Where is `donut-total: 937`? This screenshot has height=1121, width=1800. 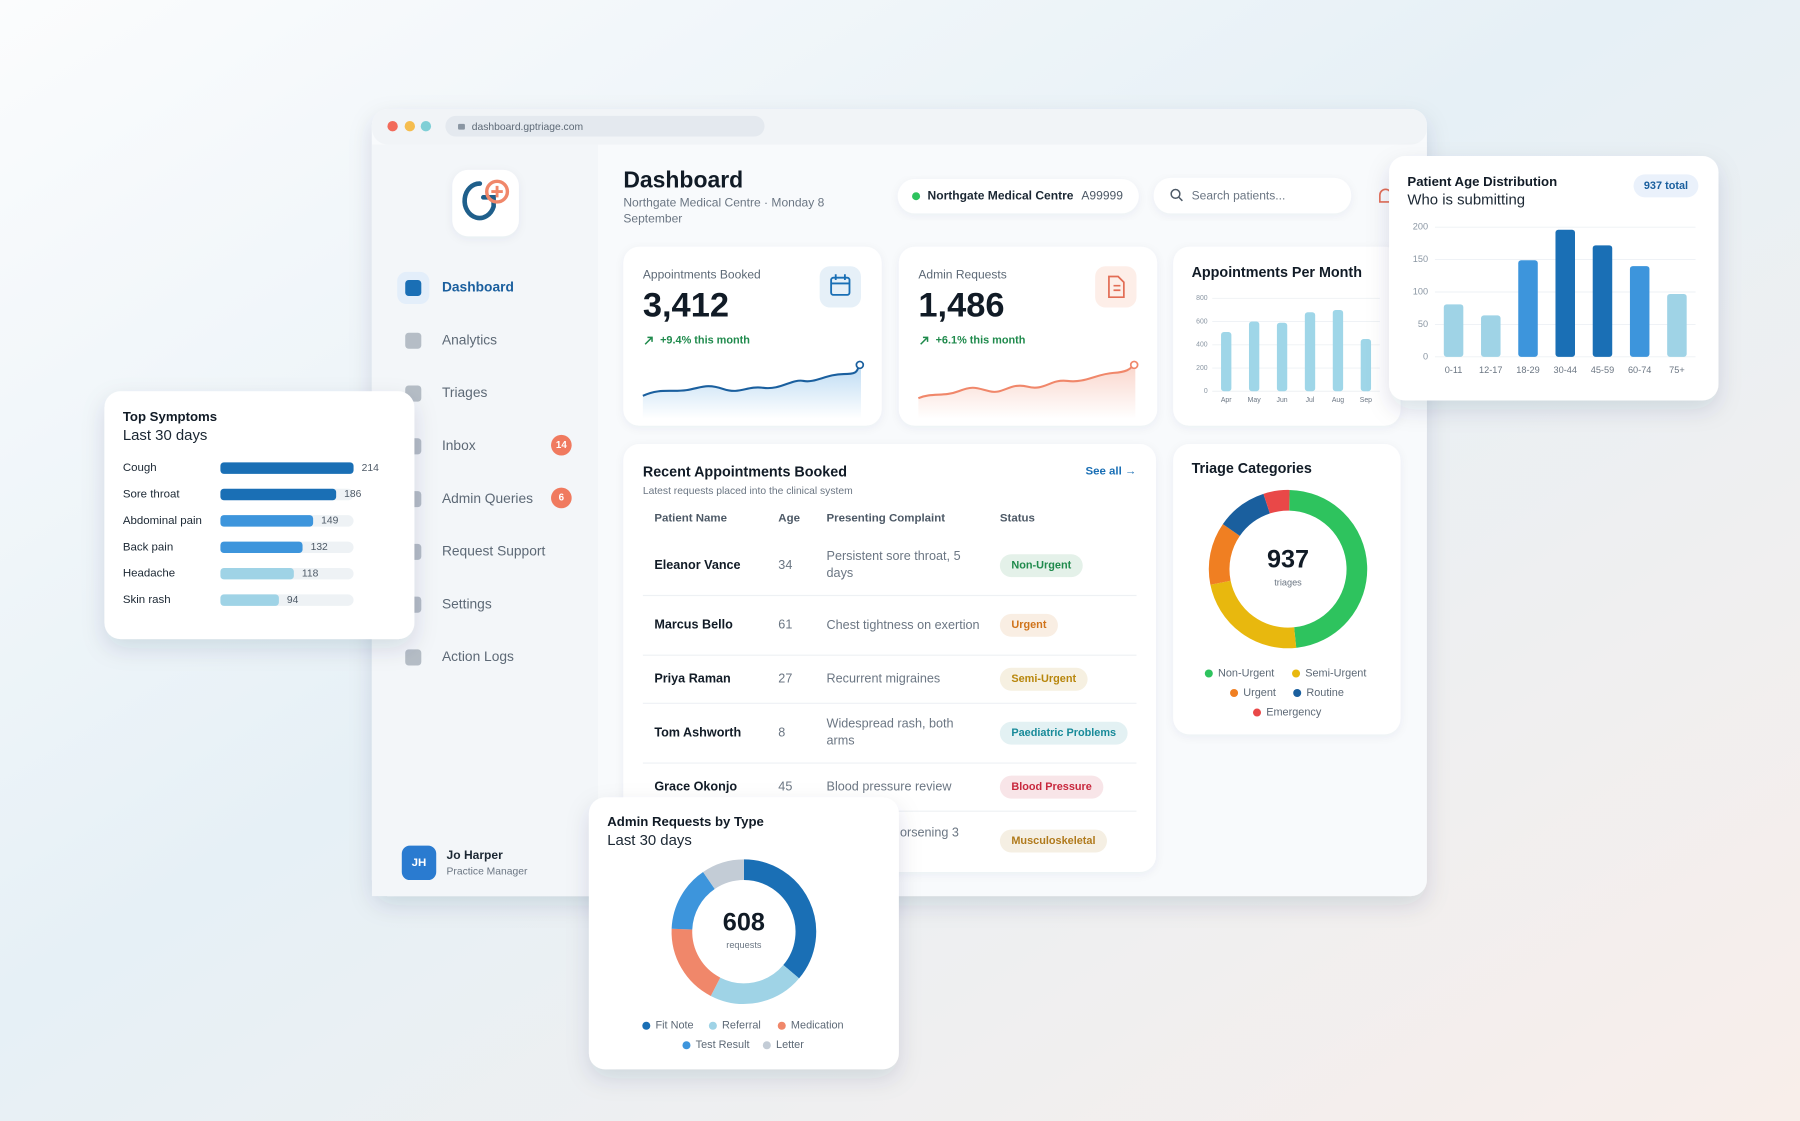 donut-total: 937 is located at coordinates (1288, 560).